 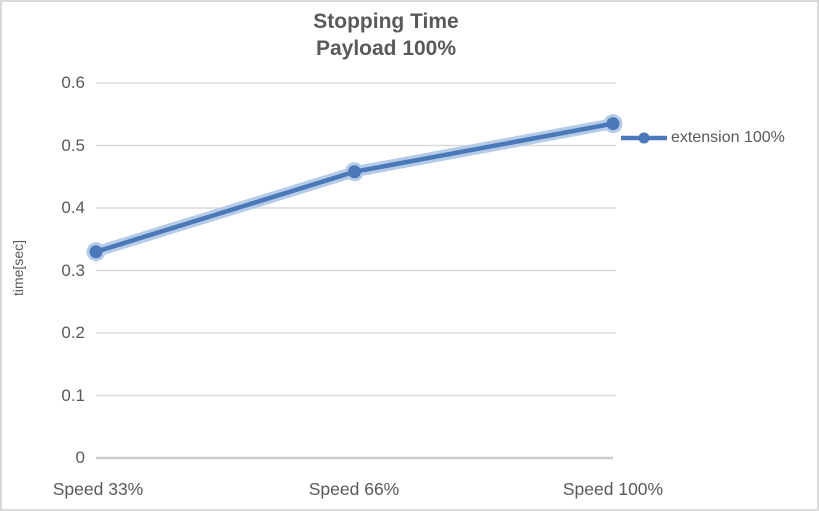 I want to click on x-category-label: Speed 66%, so click(x=354, y=489).